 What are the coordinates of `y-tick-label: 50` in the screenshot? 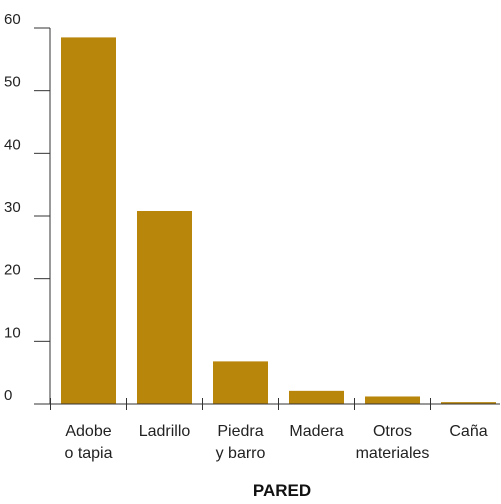 It's located at (12, 82).